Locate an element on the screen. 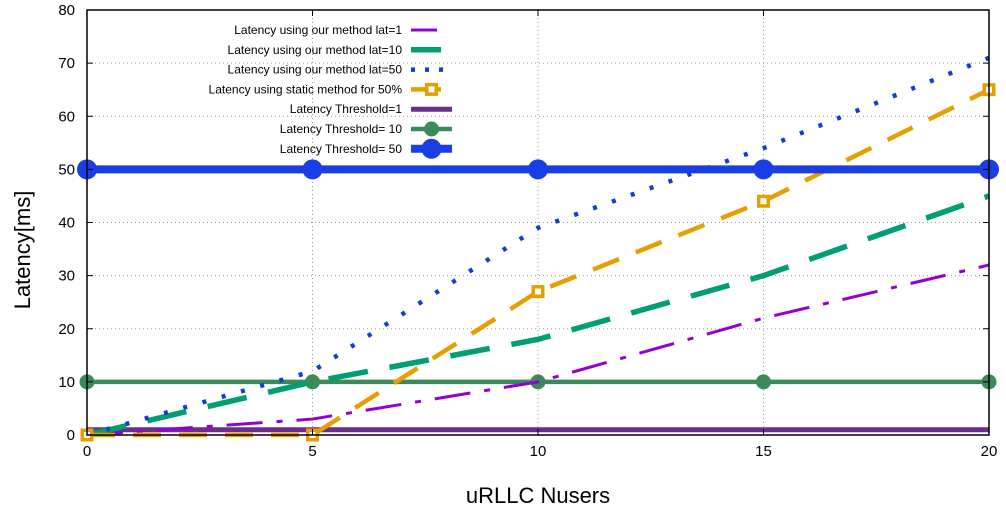 The image size is (1006, 514). x-tick-label: 5 is located at coordinates (312, 451).